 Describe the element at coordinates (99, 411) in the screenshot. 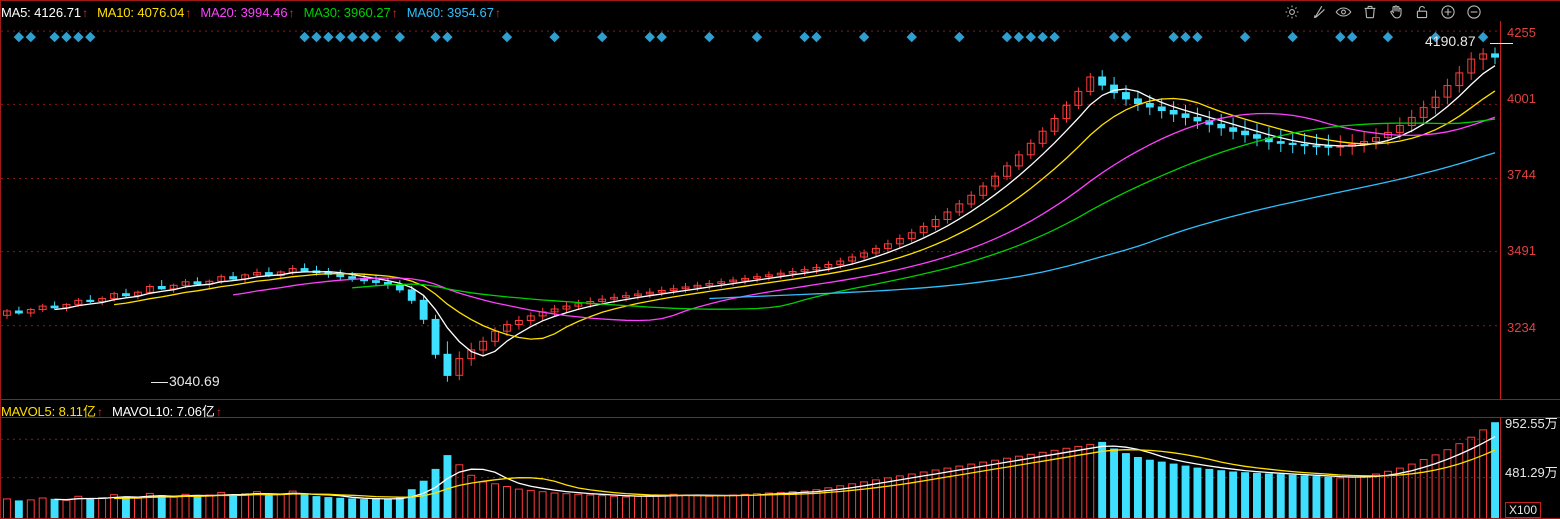

I see `mavol5-trend-icon: ↑` at that location.